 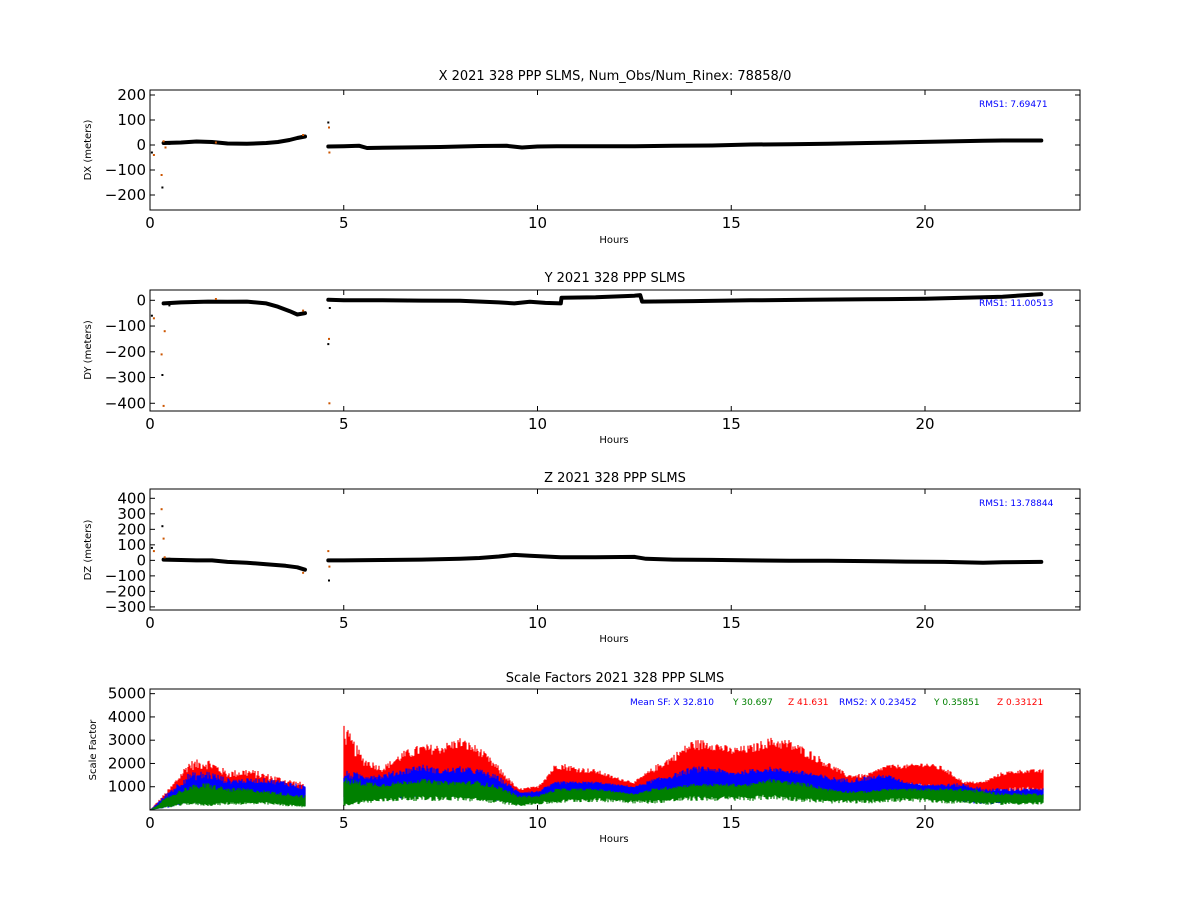 I want to click on dz-ytick-label: −300, so click(x=125, y=607).